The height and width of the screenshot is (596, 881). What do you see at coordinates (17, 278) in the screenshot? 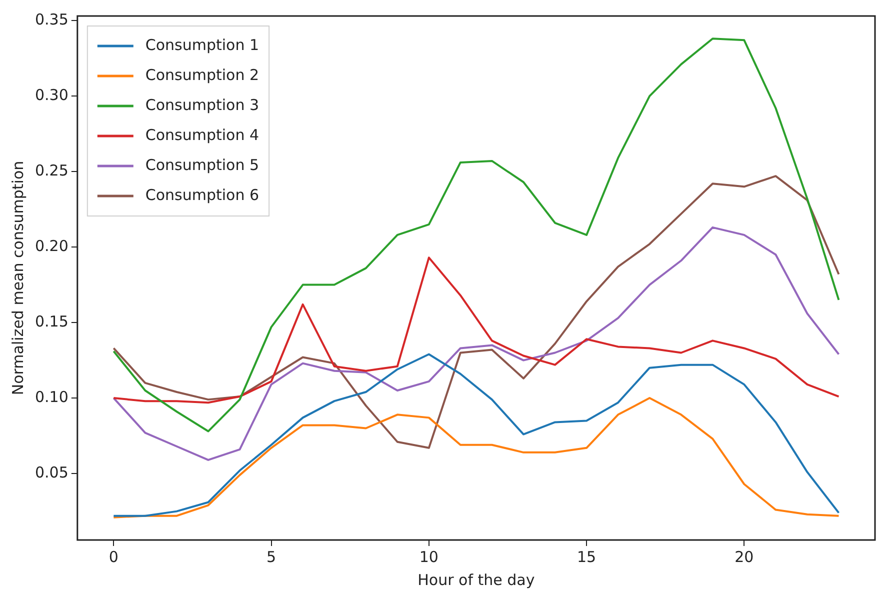
I see `y-axis-title: Normalized mean consumption` at bounding box center [17, 278].